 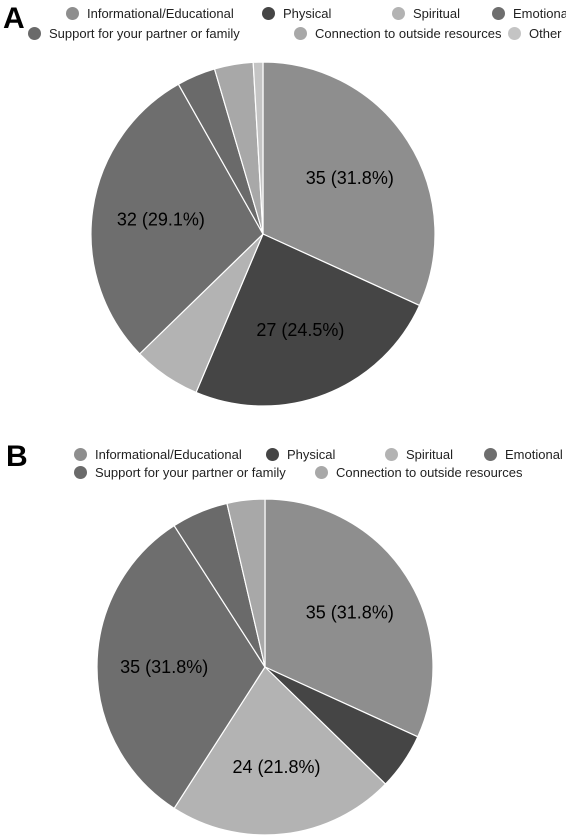 I want to click on data-label-spiritual: 24 (21.8%), so click(x=276, y=767).